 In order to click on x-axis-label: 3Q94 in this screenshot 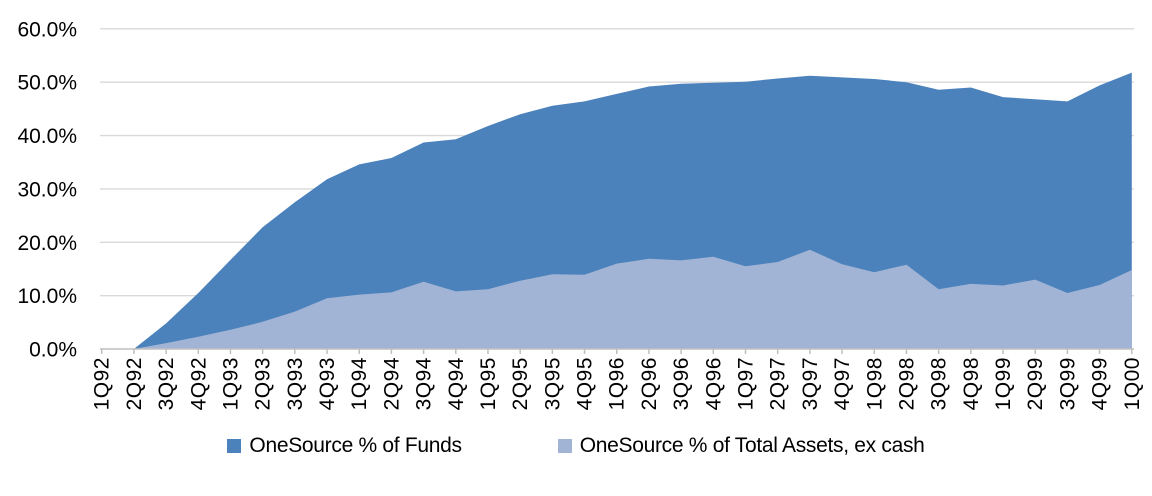, I will do `click(424, 383)`.